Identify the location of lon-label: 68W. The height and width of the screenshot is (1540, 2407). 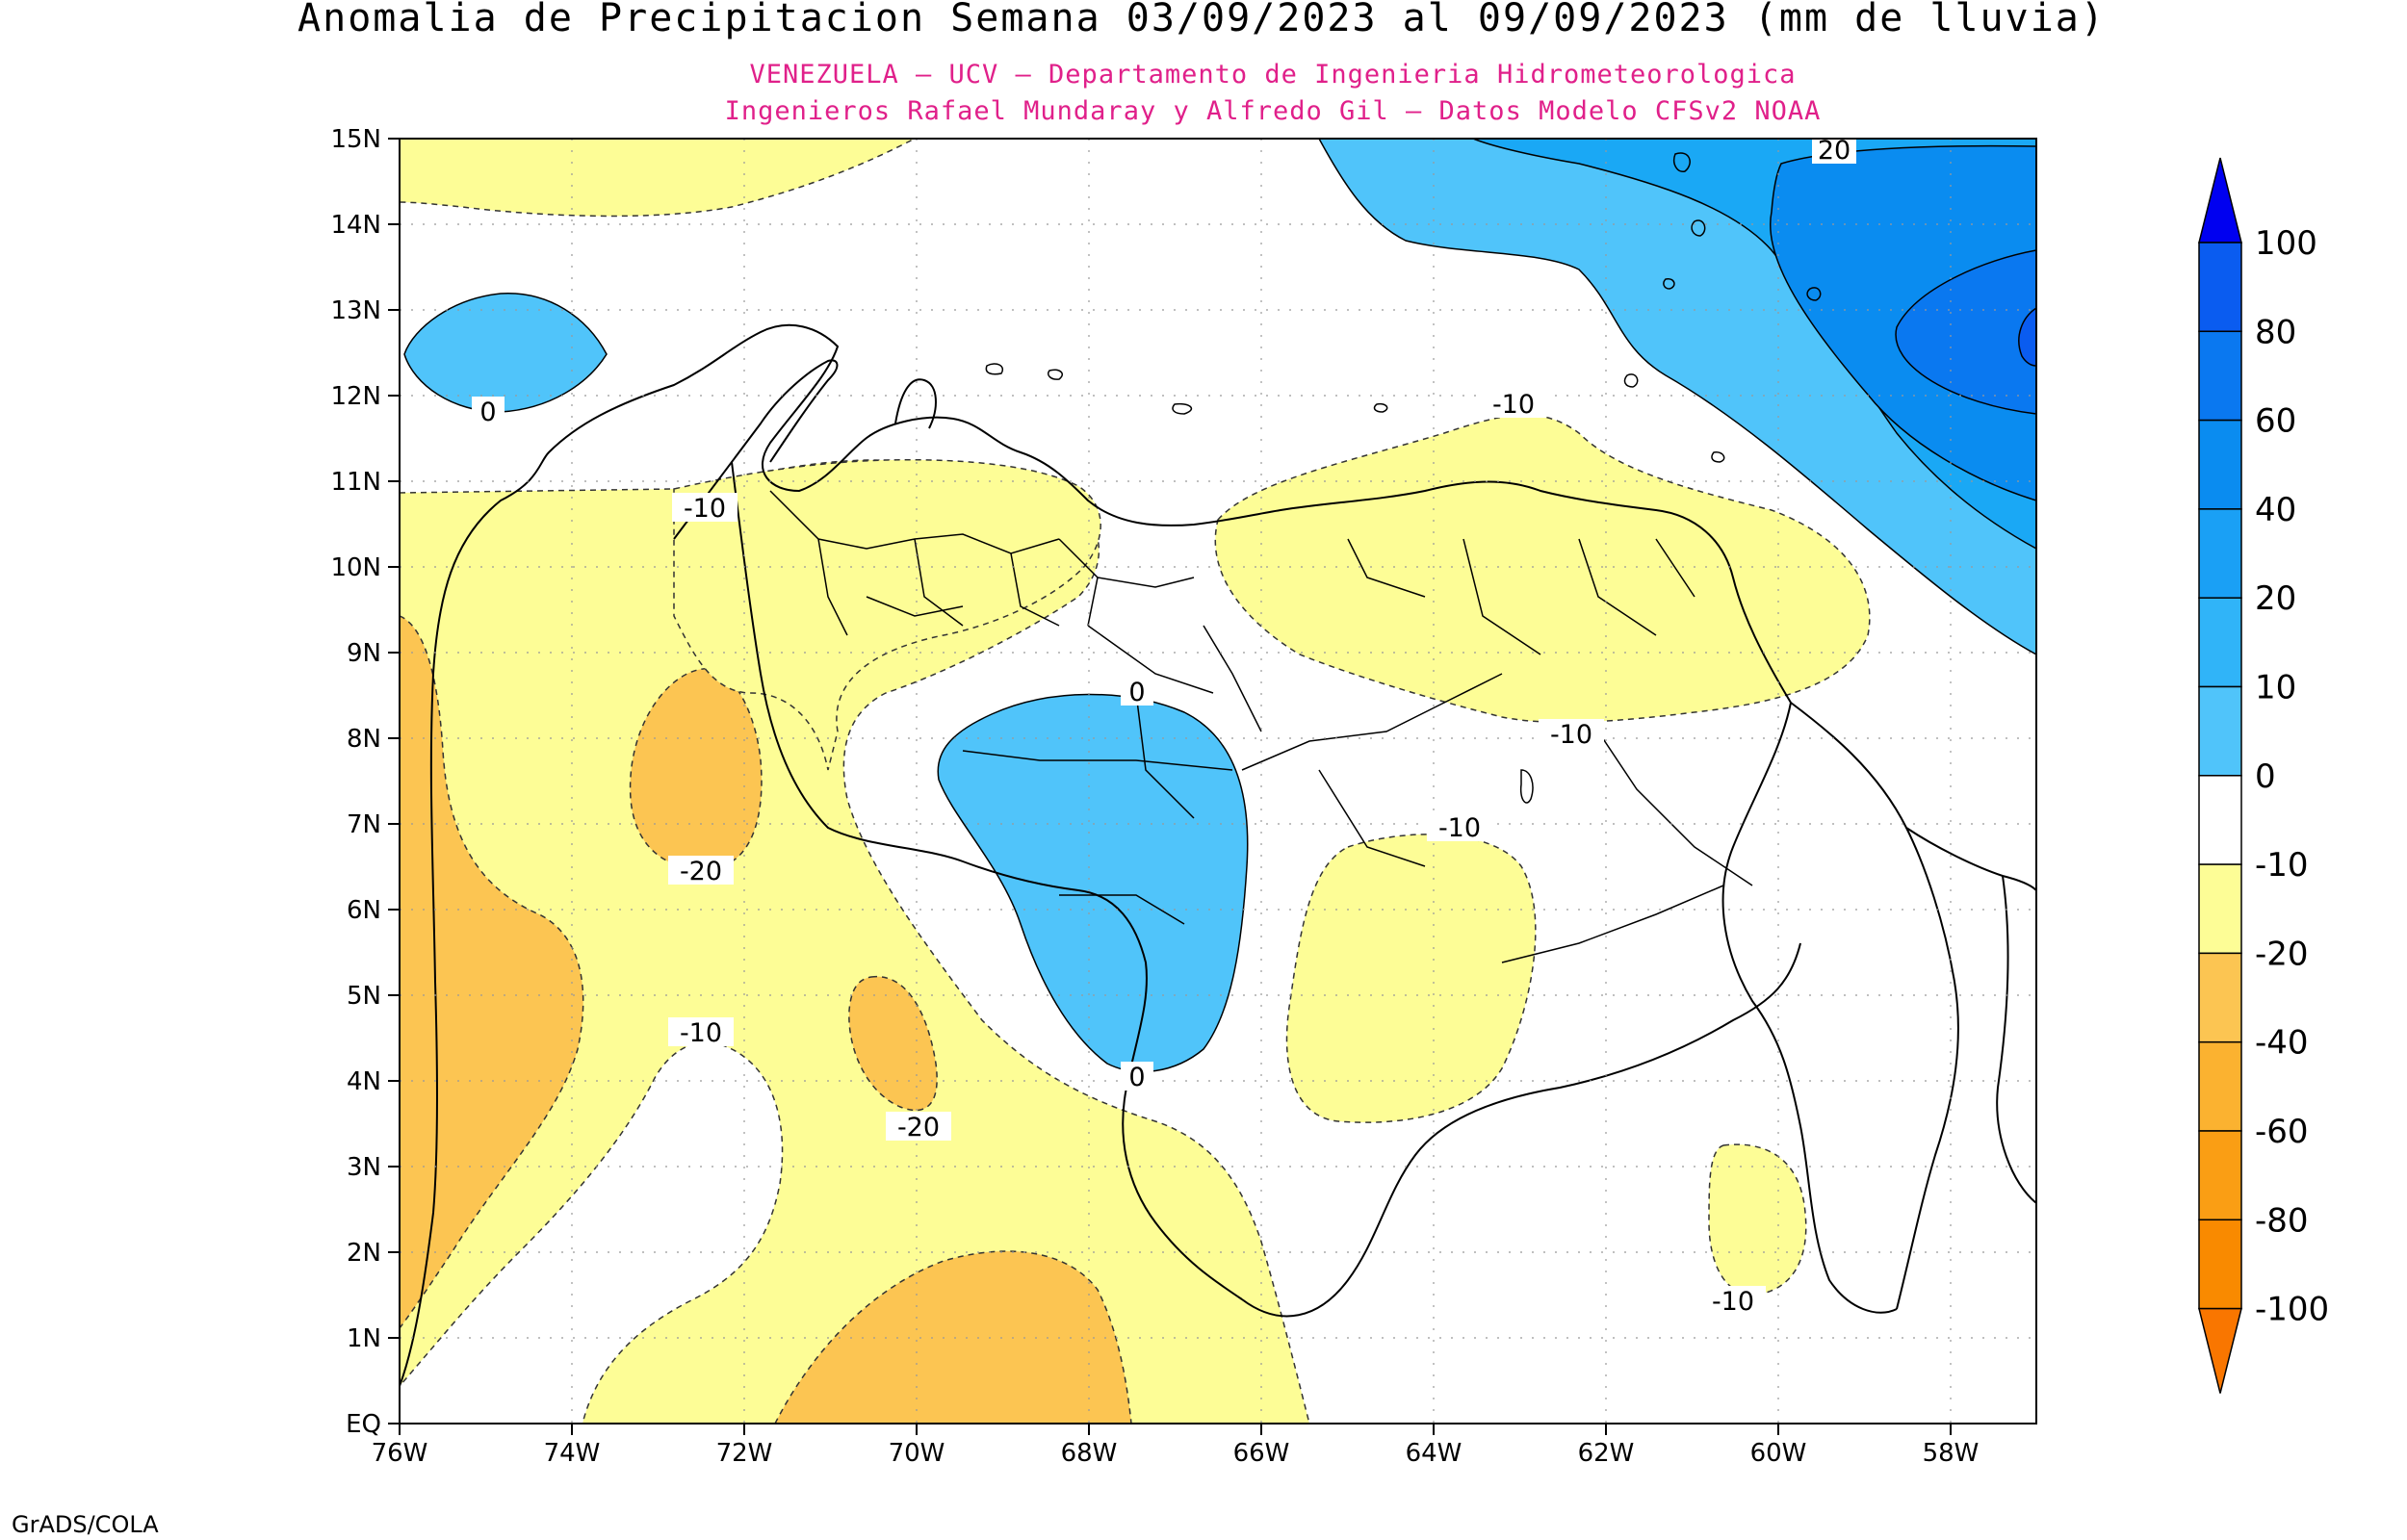
(1089, 1453).